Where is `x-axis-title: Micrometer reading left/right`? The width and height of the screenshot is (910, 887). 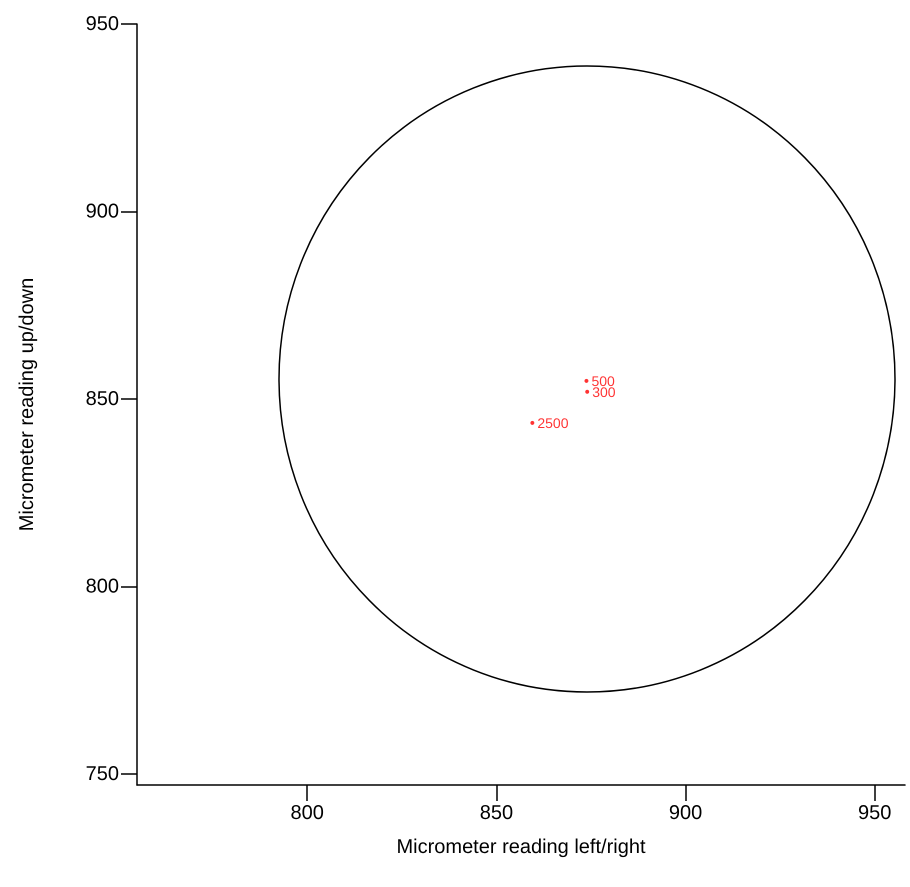
x-axis-title: Micrometer reading left/right is located at coordinates (521, 847).